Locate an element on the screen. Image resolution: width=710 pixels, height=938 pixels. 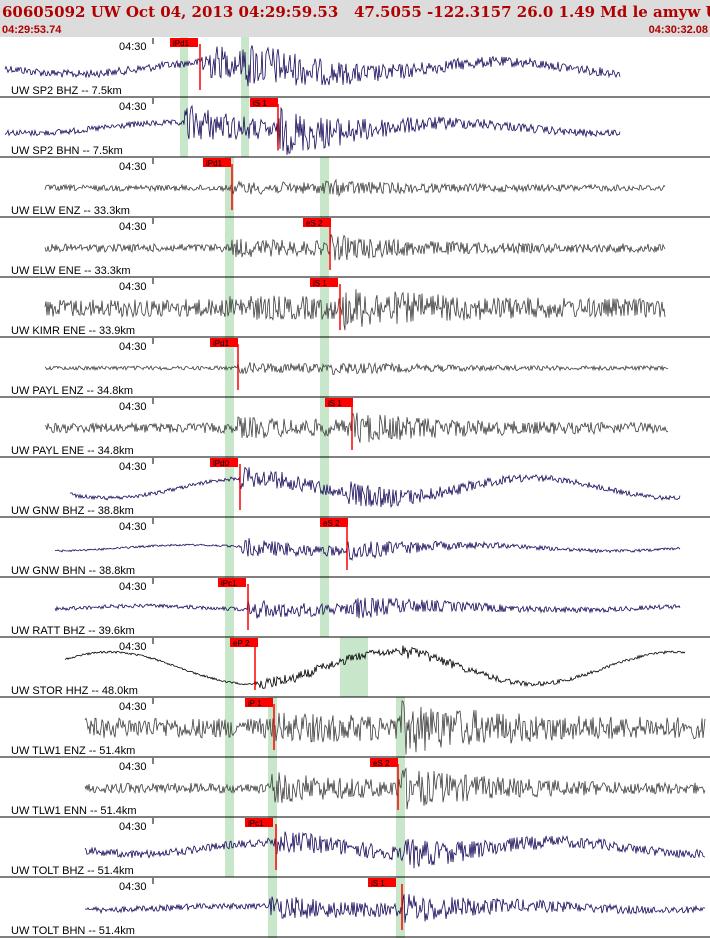
trace-label: UW PAYL ENZ -- 34.8km is located at coordinates (72, 391).